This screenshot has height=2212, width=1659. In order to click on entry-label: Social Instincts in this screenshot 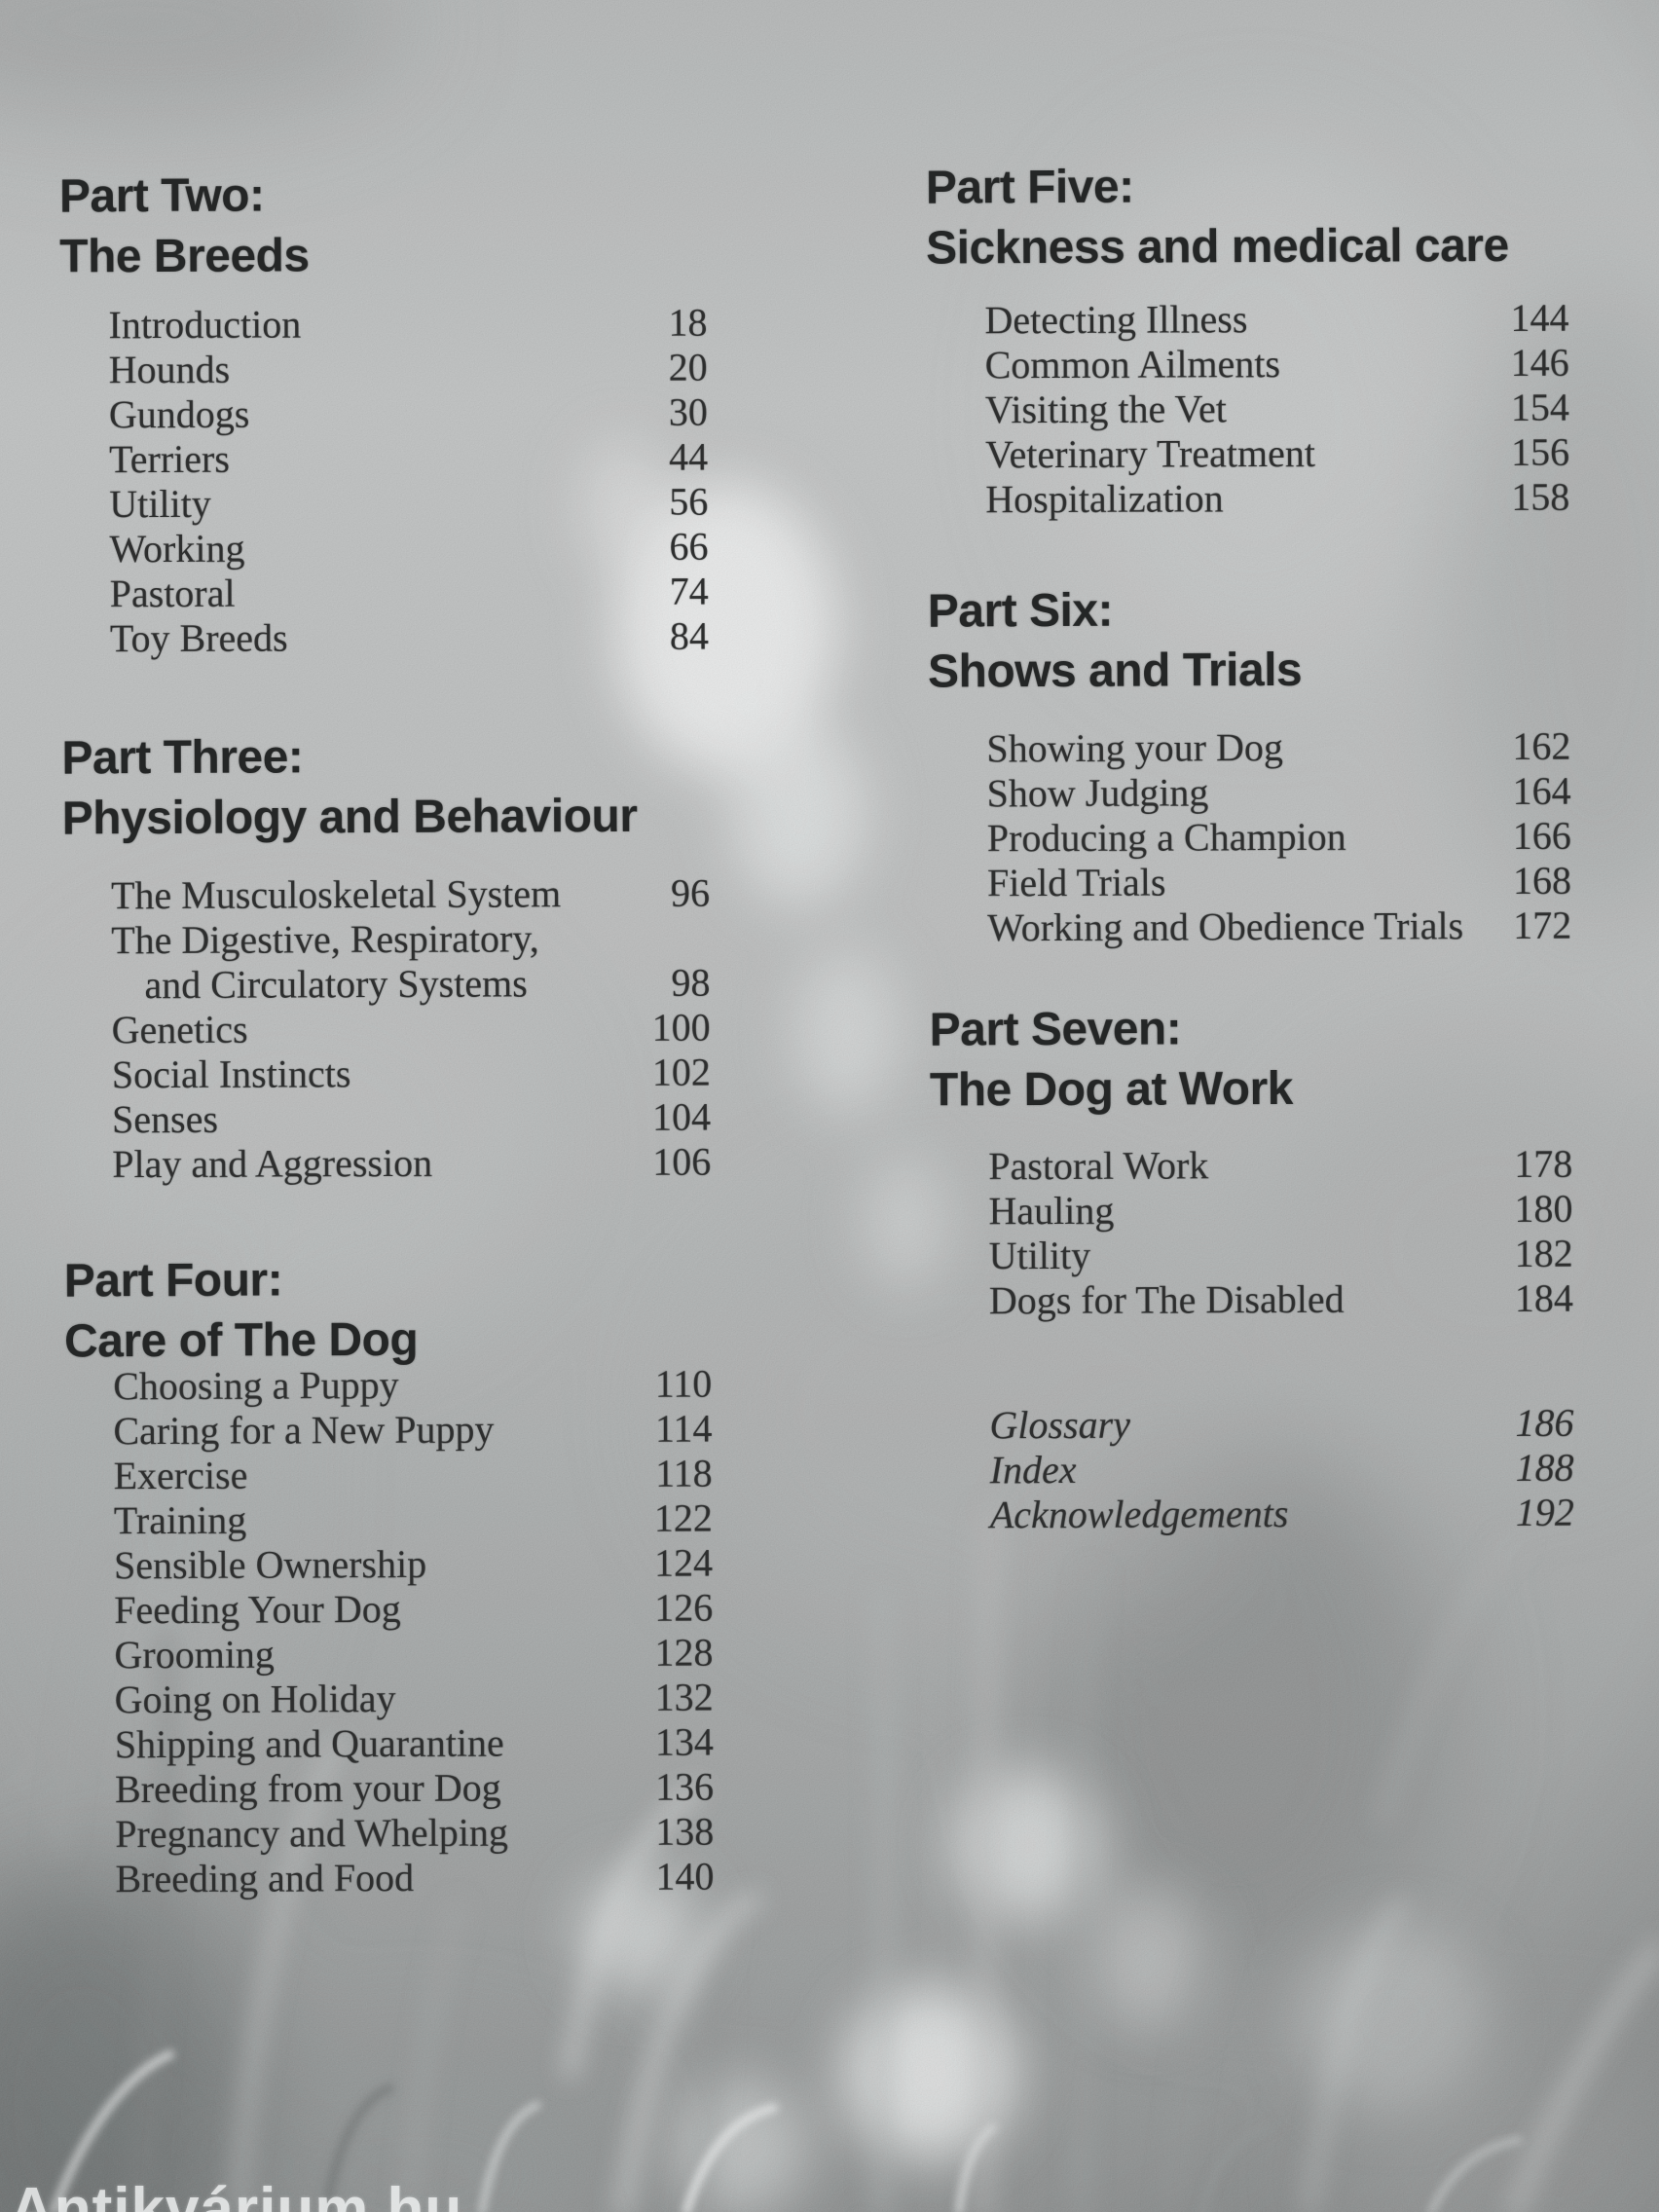, I will do `click(231, 1074)`.